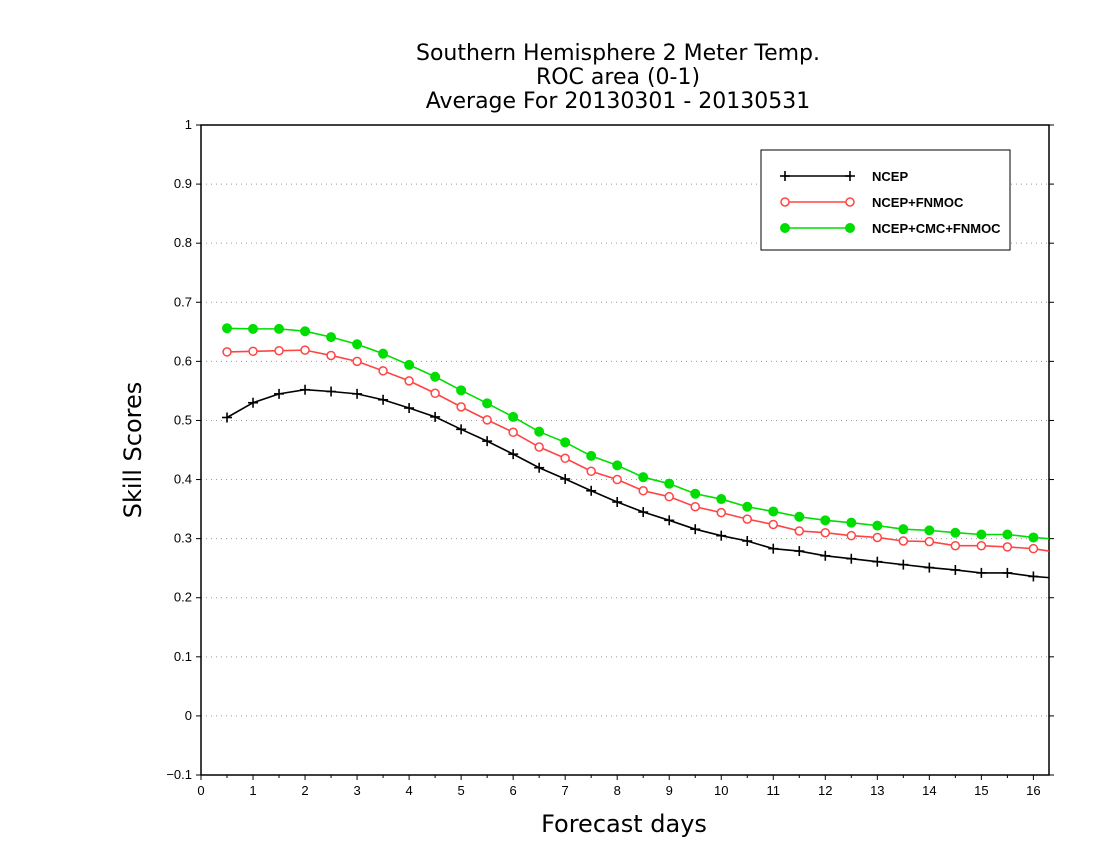 The width and height of the screenshot is (1100, 850). What do you see at coordinates (618, 101) in the screenshot?
I see `title-line-3: Average For 20130301 - 20130531` at bounding box center [618, 101].